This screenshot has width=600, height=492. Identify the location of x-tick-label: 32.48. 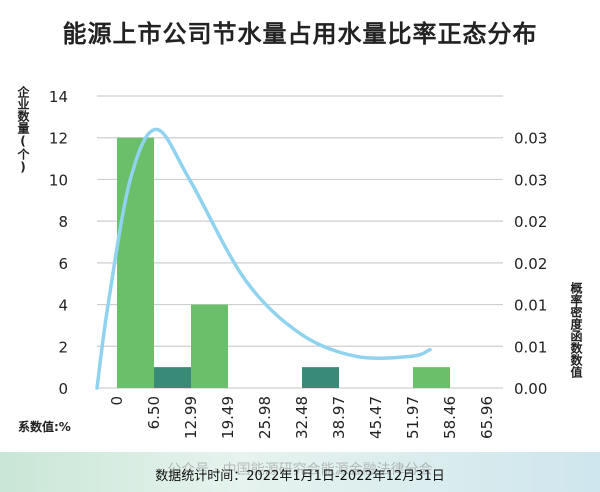
(302, 417).